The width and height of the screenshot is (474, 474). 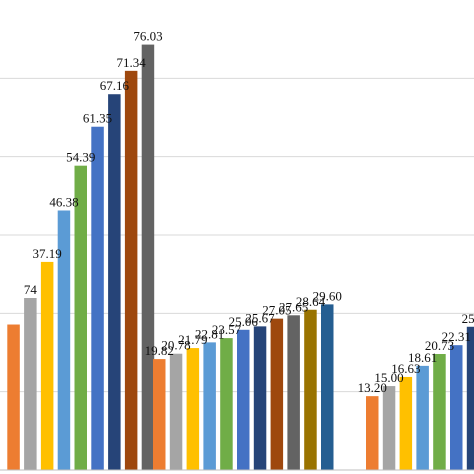 What do you see at coordinates (159, 350) in the screenshot?
I see `data-label: 19.82` at bounding box center [159, 350].